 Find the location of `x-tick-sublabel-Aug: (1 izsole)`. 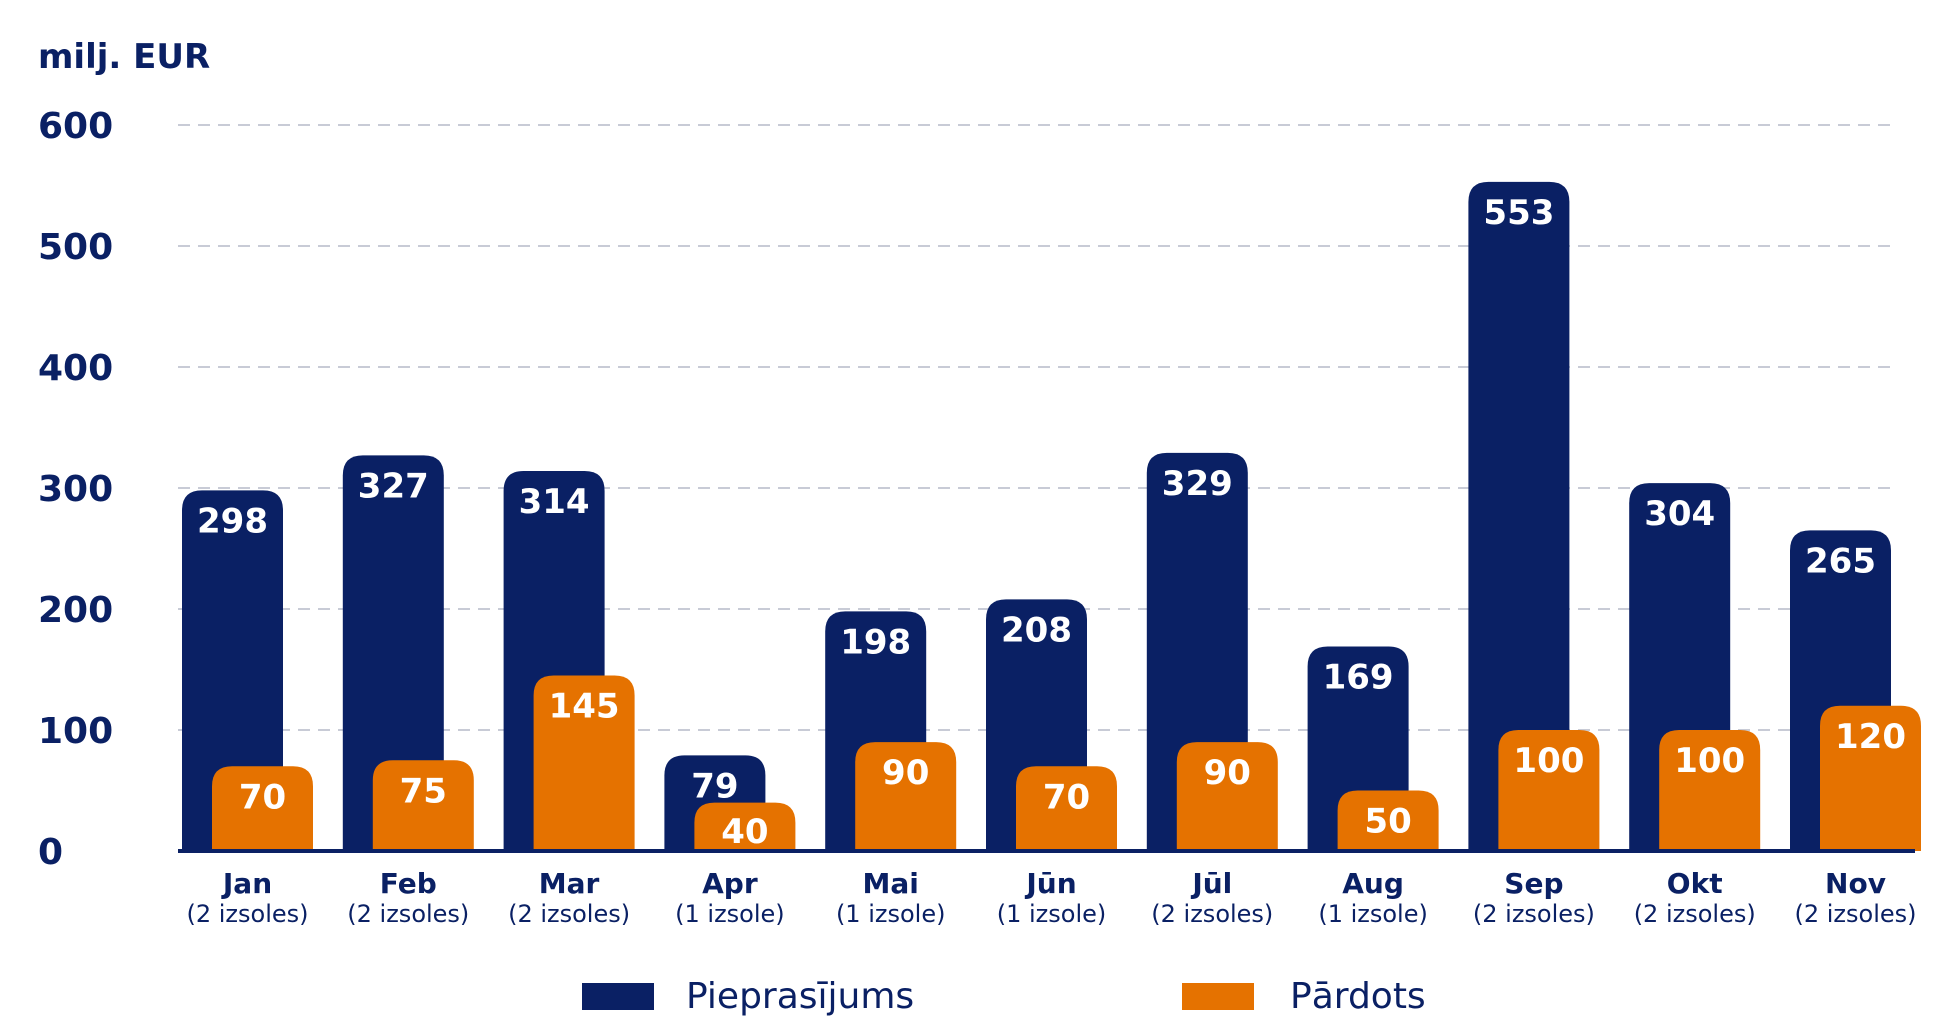

x-tick-sublabel-Aug: (1 izsole) is located at coordinates (1373, 914).